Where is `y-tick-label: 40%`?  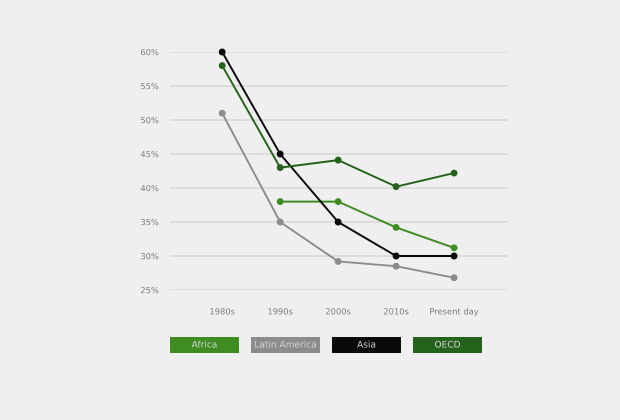
y-tick-label: 40% is located at coordinates (149, 188).